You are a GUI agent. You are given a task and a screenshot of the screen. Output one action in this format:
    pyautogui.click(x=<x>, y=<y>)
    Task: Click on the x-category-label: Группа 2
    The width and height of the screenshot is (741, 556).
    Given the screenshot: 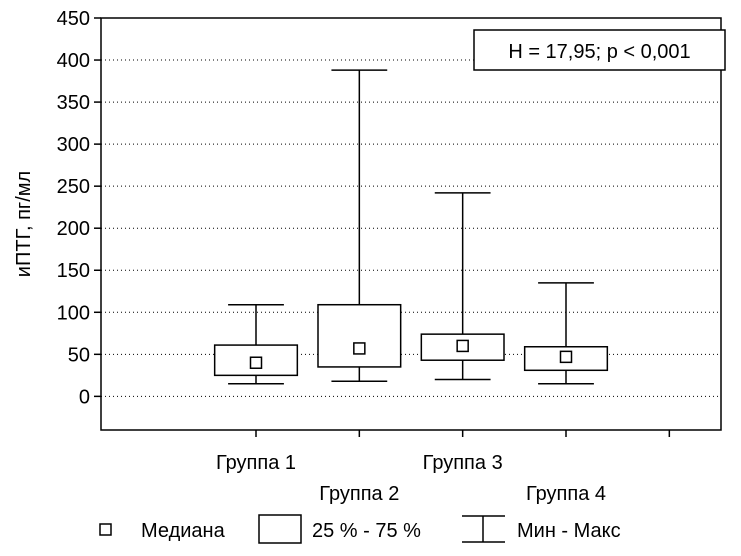 What is the action you would take?
    pyautogui.click(x=359, y=494)
    